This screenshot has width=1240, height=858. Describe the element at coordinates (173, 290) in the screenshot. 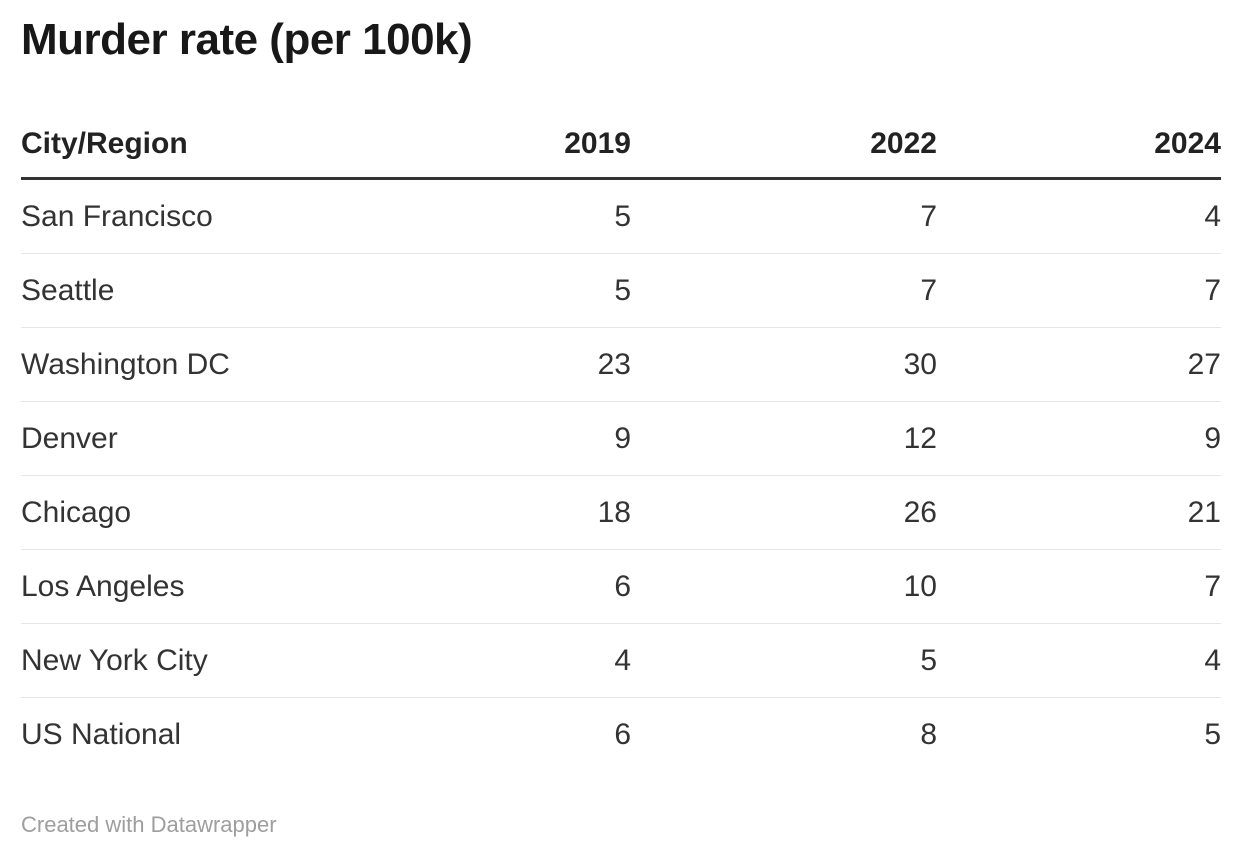

I see `row-label-cell: Seattle` at that location.